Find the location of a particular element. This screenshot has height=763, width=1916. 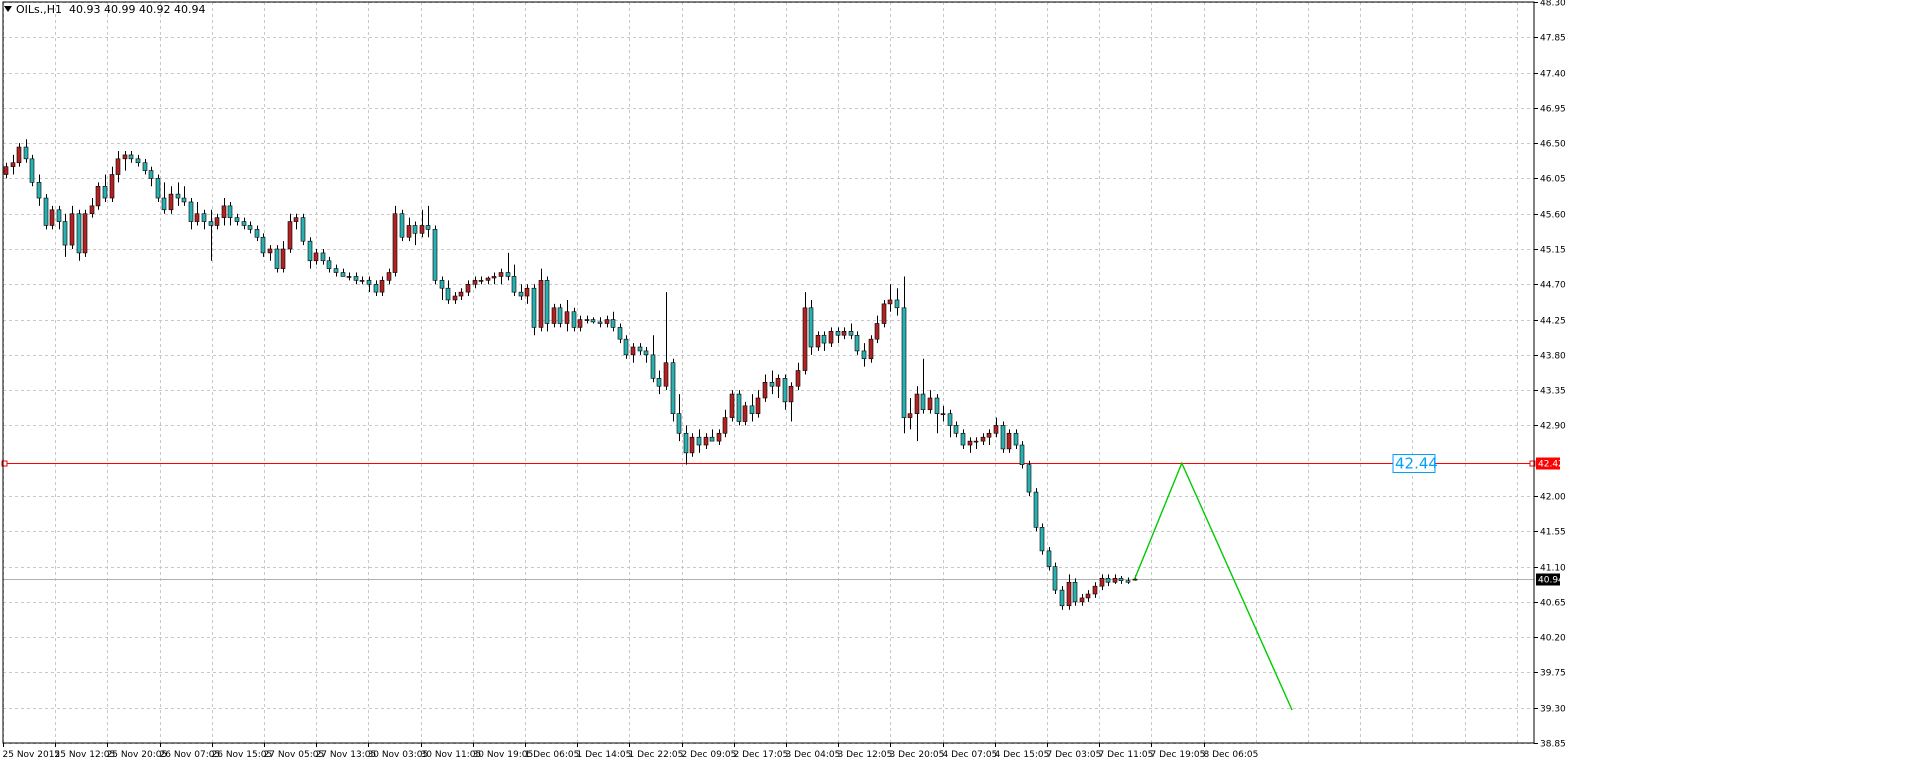

dropdown-triangle-icon is located at coordinates (8, 9).